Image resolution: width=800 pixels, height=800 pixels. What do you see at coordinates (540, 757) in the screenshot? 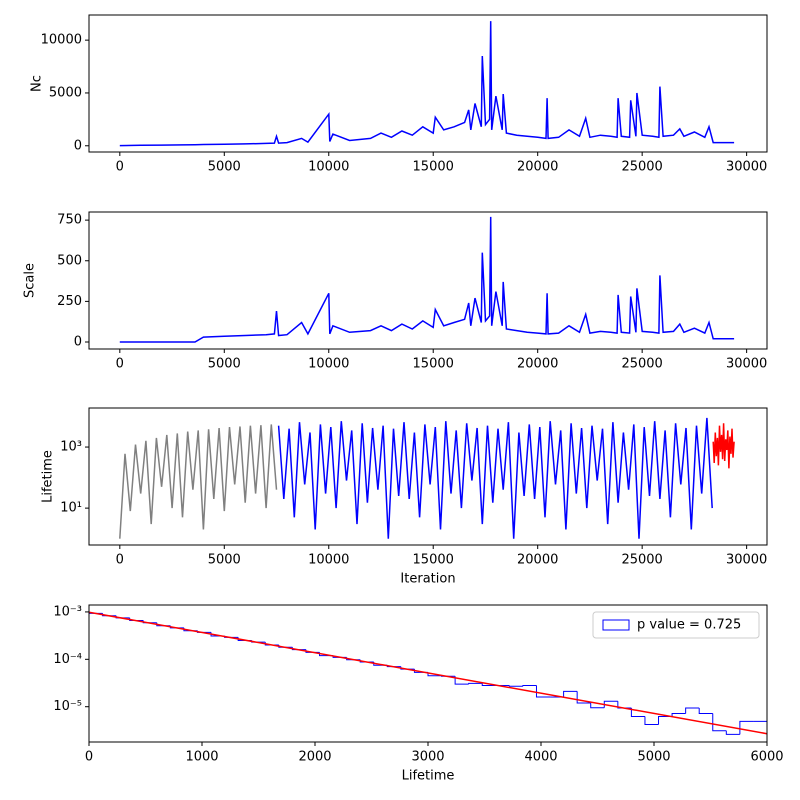
I see `x-tick-label: 4000` at bounding box center [540, 757].